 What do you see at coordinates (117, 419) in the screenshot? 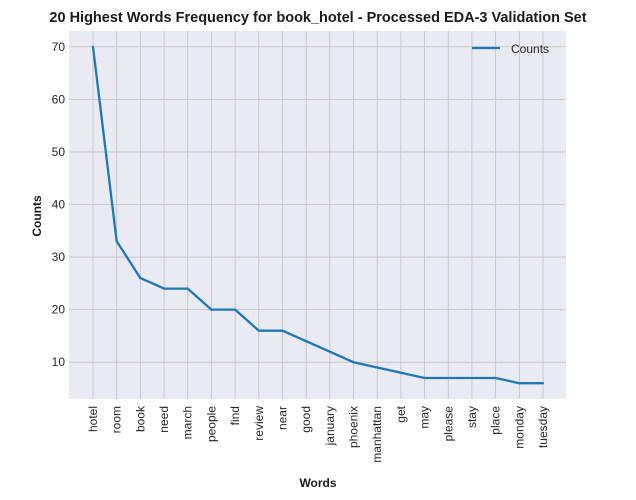
I see `x-tick-label: room` at bounding box center [117, 419].